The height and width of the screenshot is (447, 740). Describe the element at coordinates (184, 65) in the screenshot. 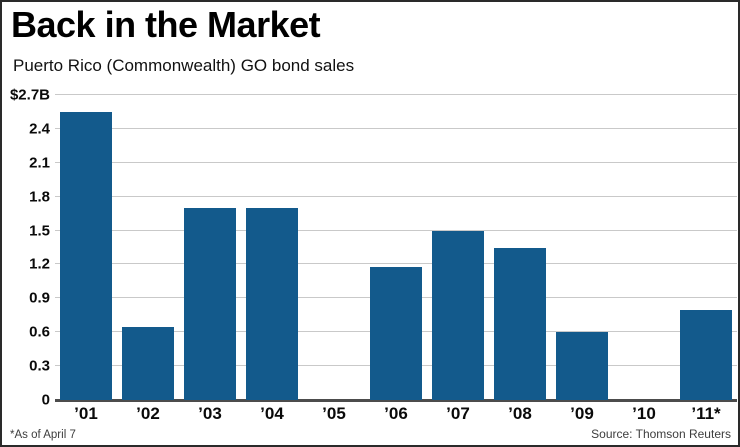

I see `chart-subtitle: Puerto Rico (Commonwealth) GO bond sales` at that location.